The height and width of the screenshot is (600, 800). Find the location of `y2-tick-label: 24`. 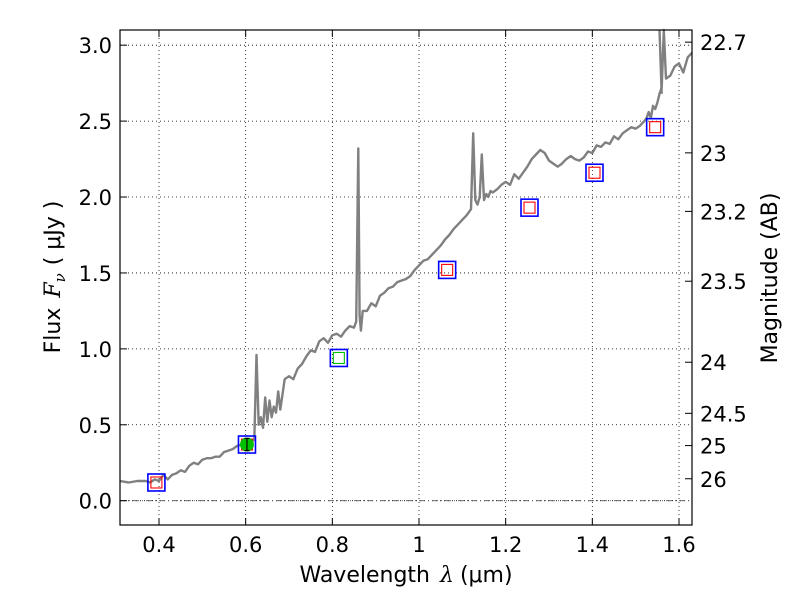

y2-tick-label: 24 is located at coordinates (713, 363).